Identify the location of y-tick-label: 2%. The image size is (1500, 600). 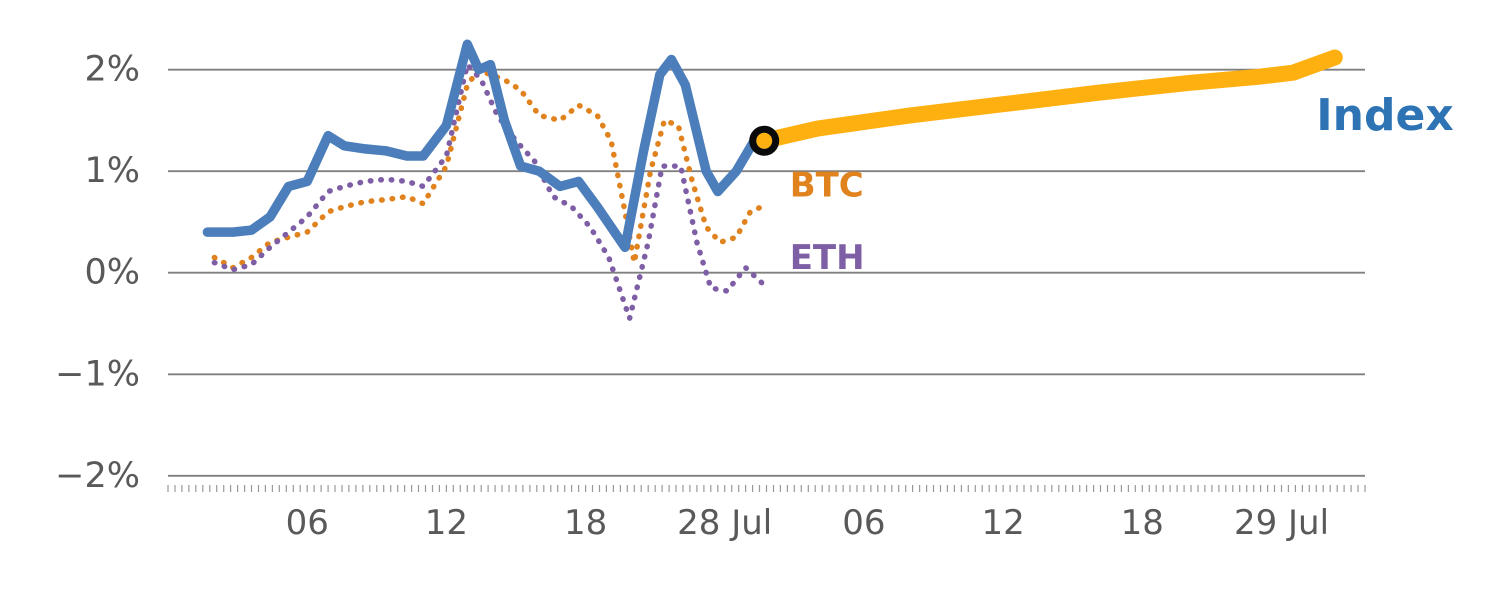
(112, 70).